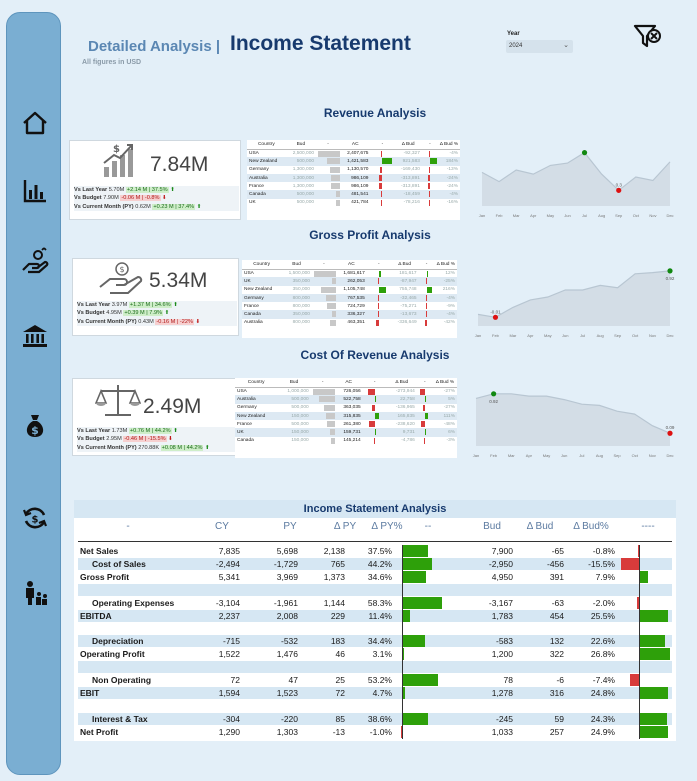 This screenshot has height=781, width=697. Describe the element at coordinates (408, 290) in the screenshot. I see `delta-budget-cell: 755,748` at that location.